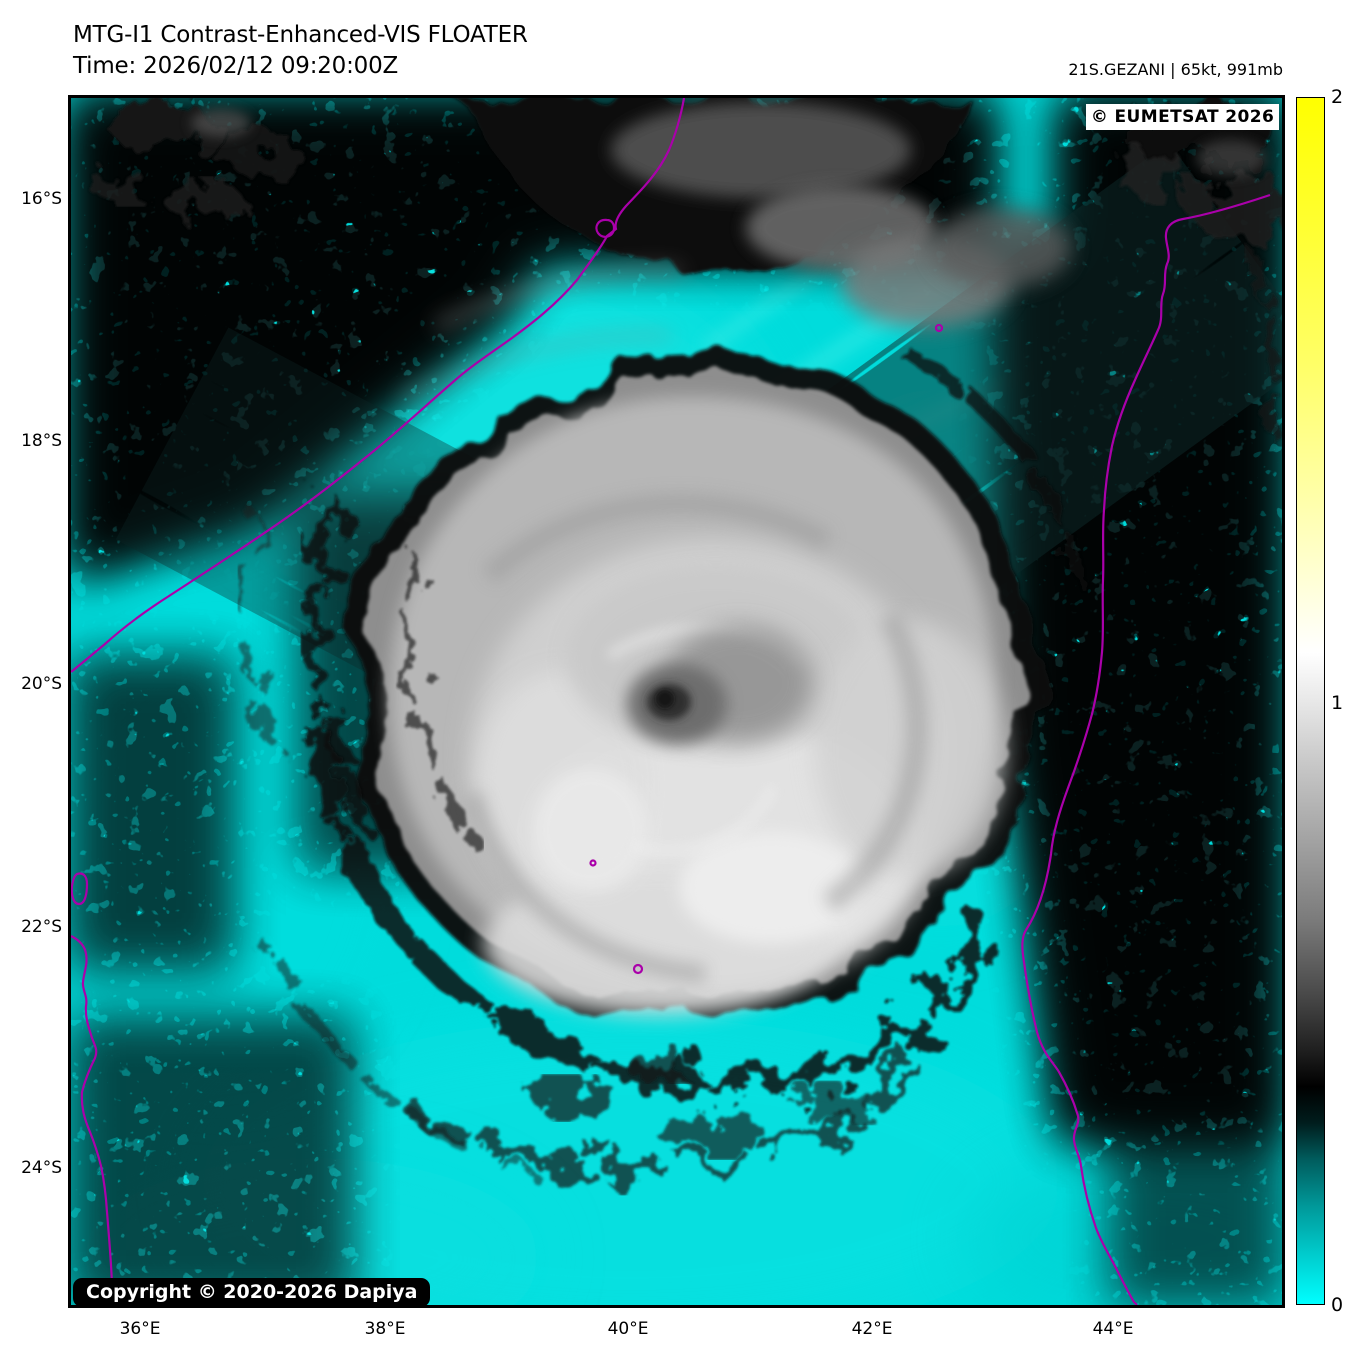 The image size is (1362, 1359). Describe the element at coordinates (41, 927) in the screenshot. I see `y-axis-label-22s: 22°S` at that location.